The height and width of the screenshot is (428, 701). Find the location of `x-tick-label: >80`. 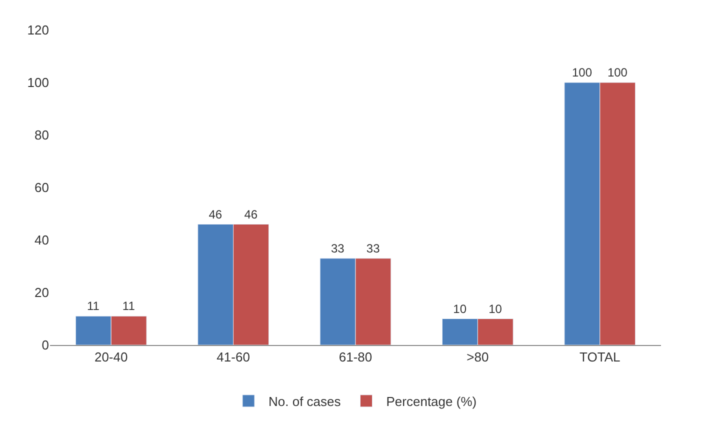

x-tick-label: >80 is located at coordinates (477, 357).